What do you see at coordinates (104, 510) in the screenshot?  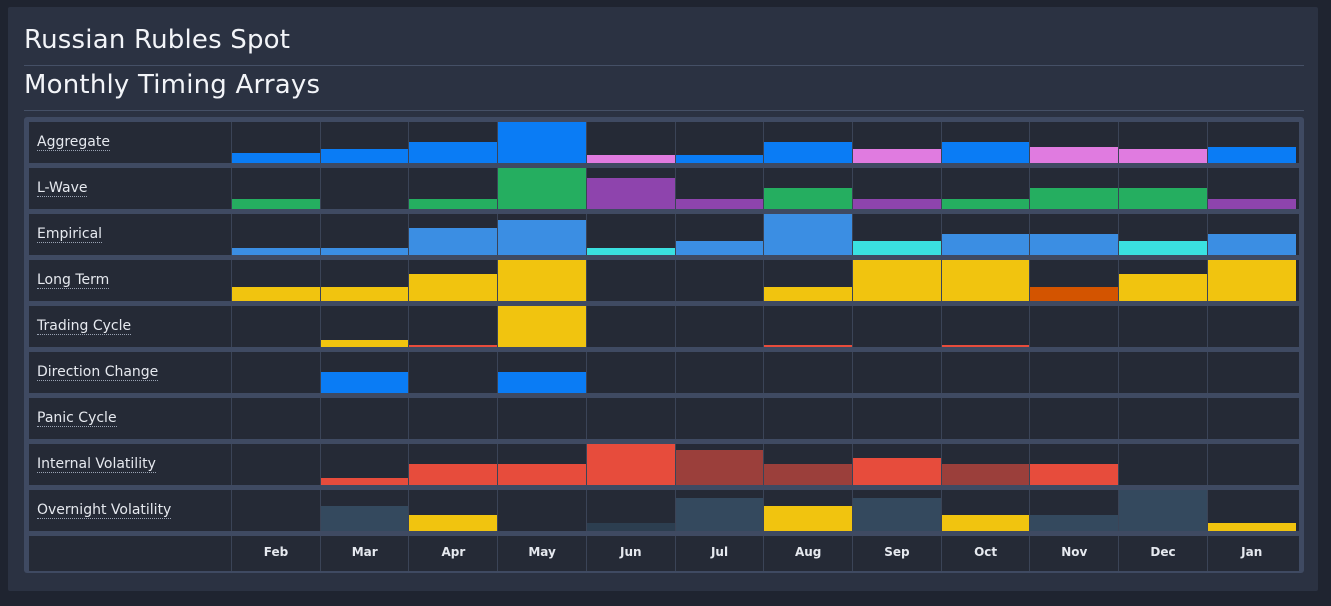 I see `row-label: Overnight Volatility` at bounding box center [104, 510].